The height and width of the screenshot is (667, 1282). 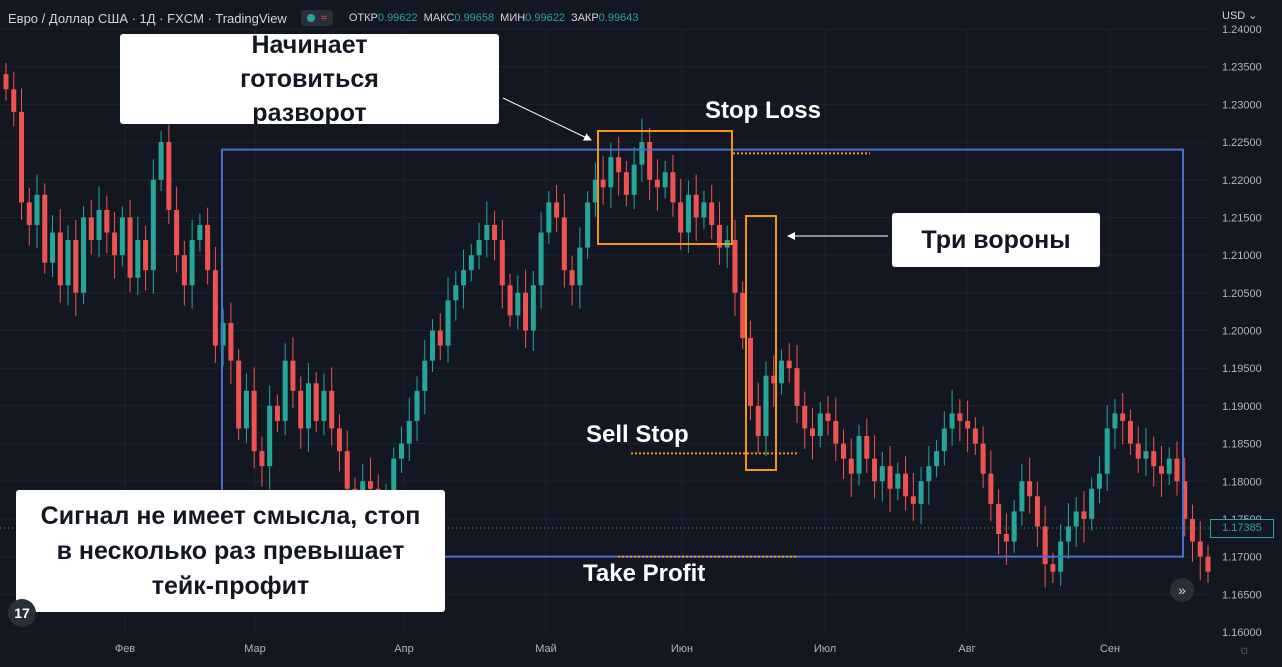 What do you see at coordinates (1242, 407) in the screenshot?
I see `price-tick-label: 1.19000` at bounding box center [1242, 407].